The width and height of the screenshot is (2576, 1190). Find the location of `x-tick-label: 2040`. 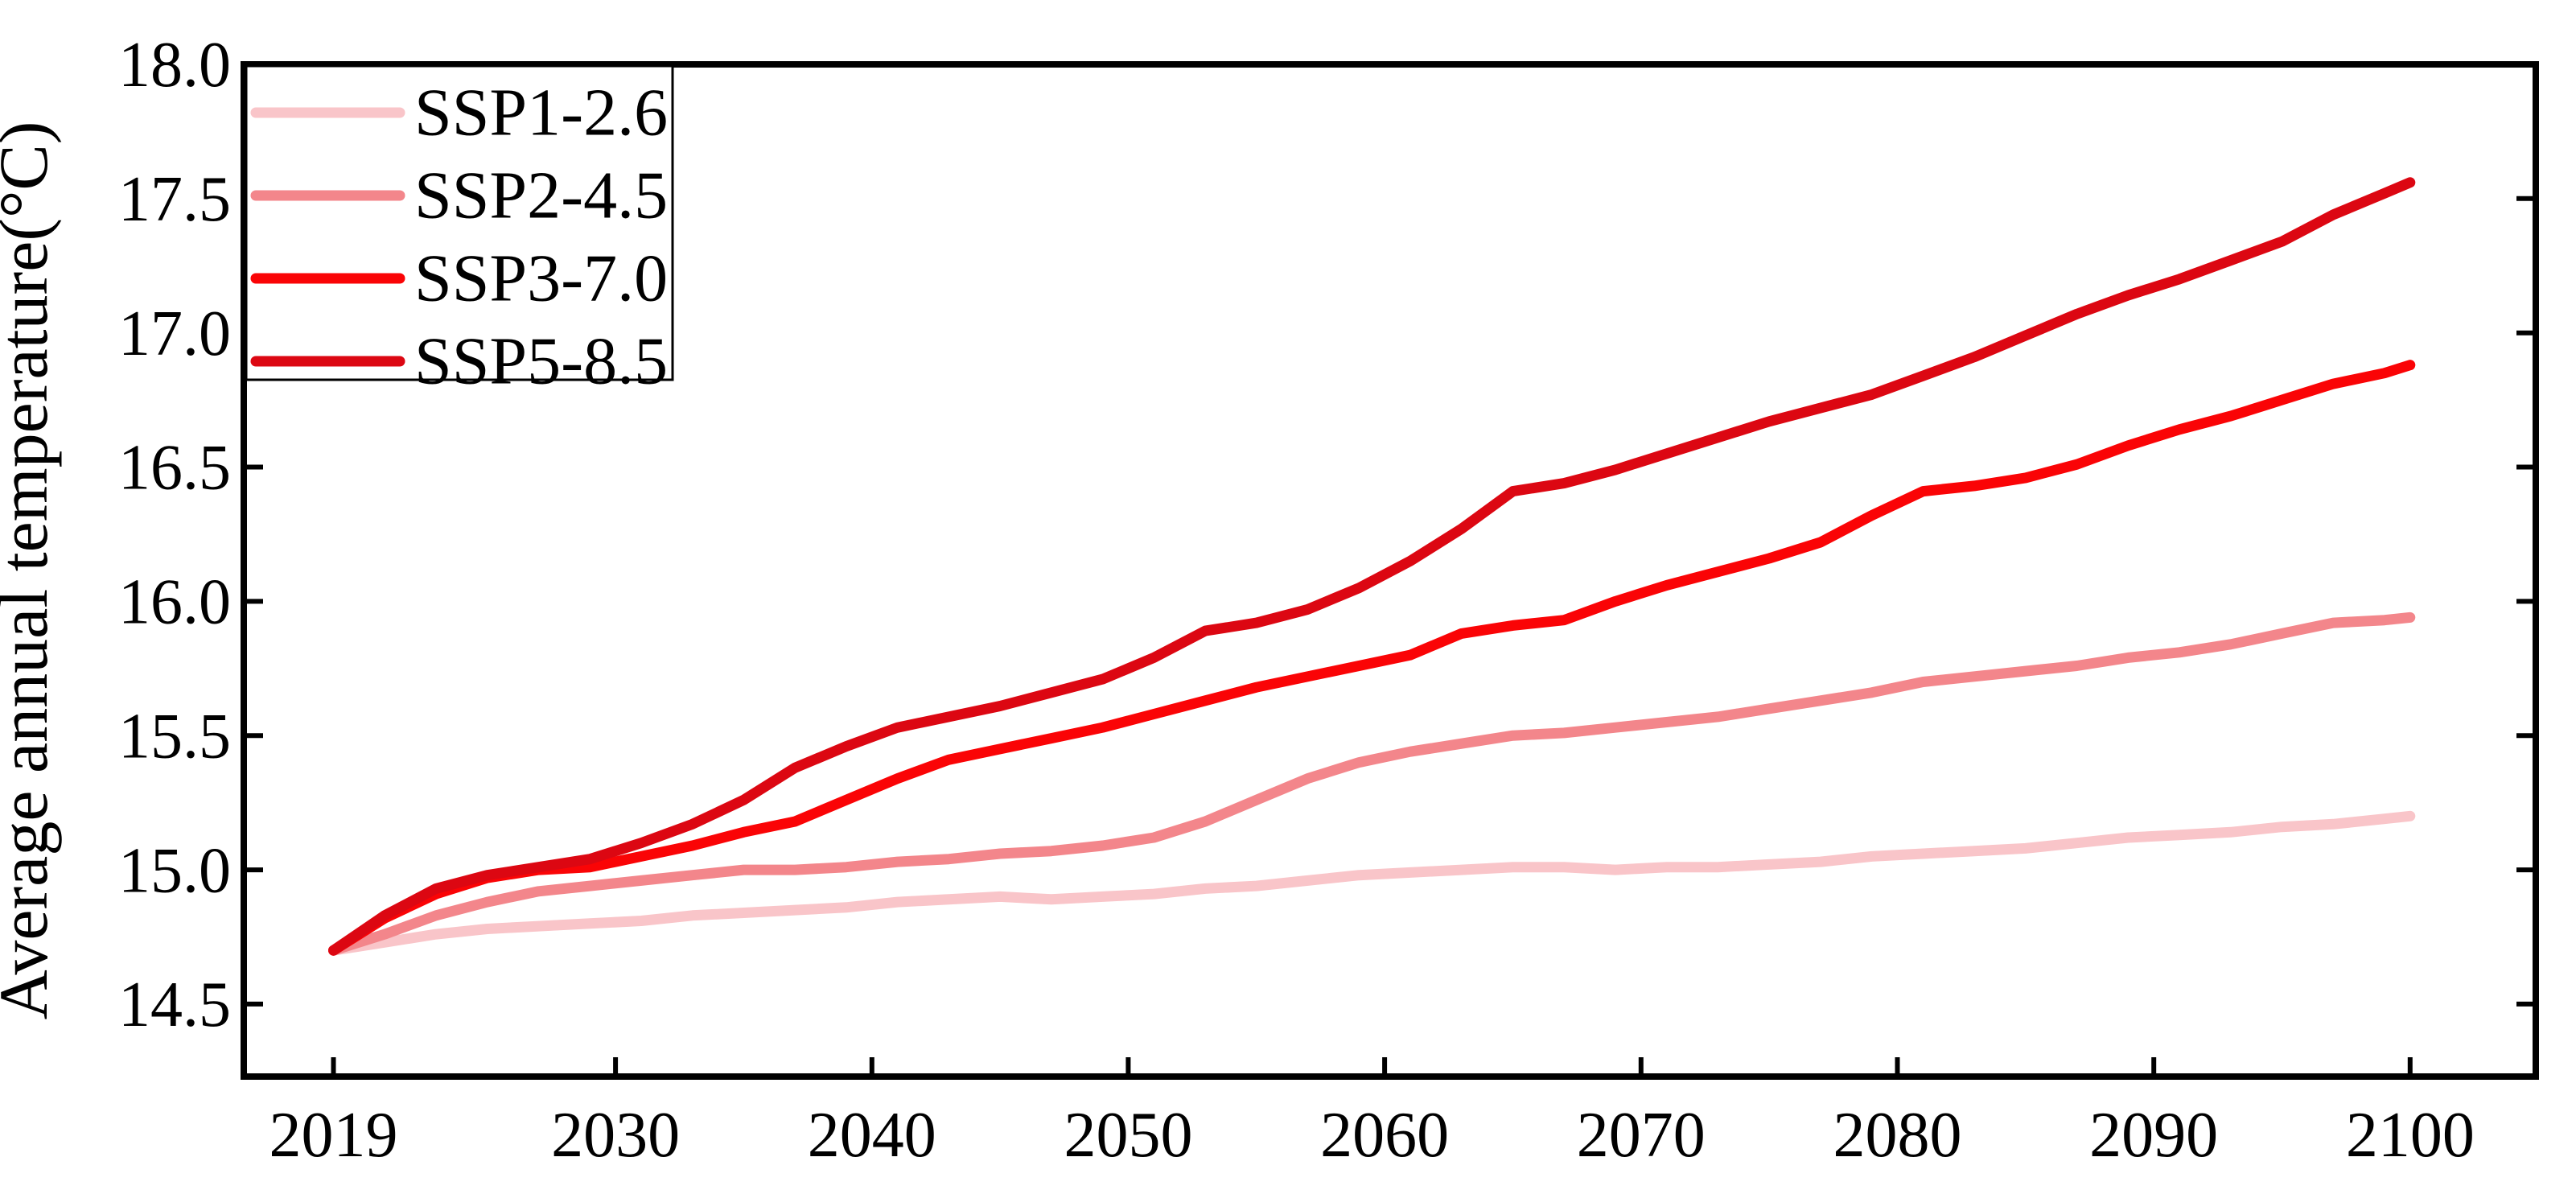

x-tick-label: 2040 is located at coordinates (872, 1135).